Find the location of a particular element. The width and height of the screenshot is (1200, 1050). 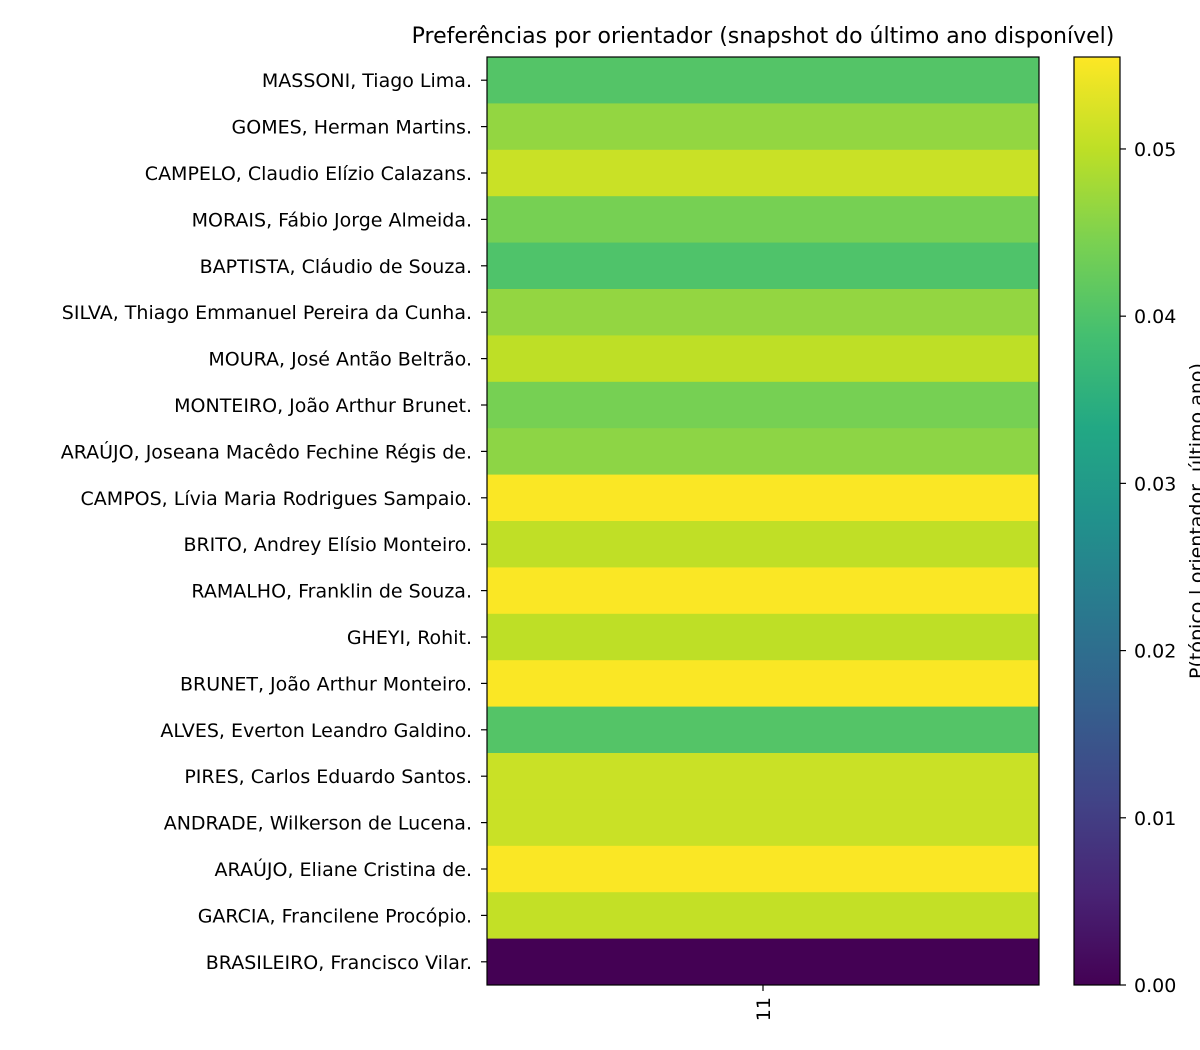

y-tick-label: GOMES, Herman Martins. is located at coordinates (352, 128).